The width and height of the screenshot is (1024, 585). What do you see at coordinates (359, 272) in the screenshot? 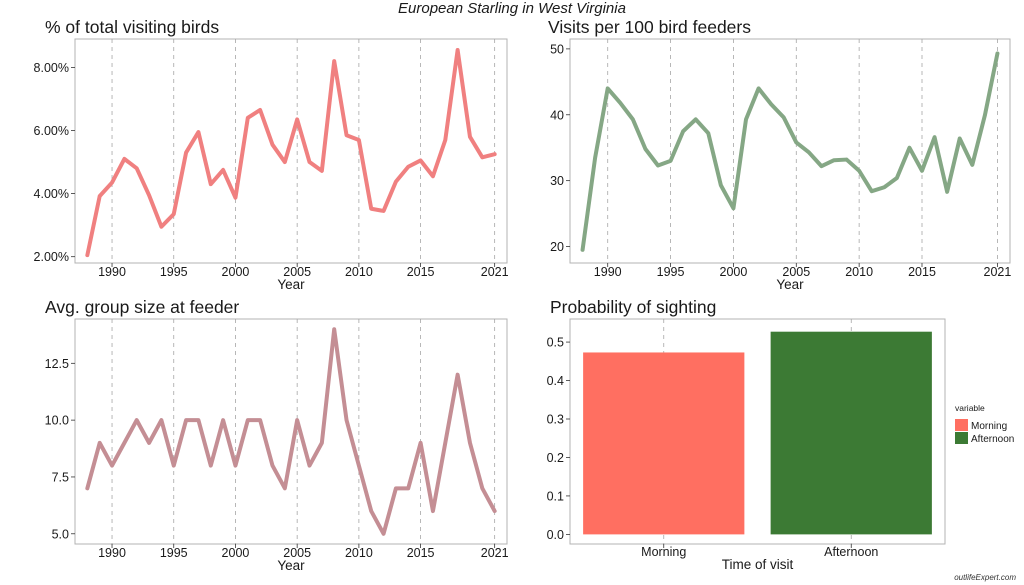
I see `x-tick-label: 2010` at bounding box center [359, 272].